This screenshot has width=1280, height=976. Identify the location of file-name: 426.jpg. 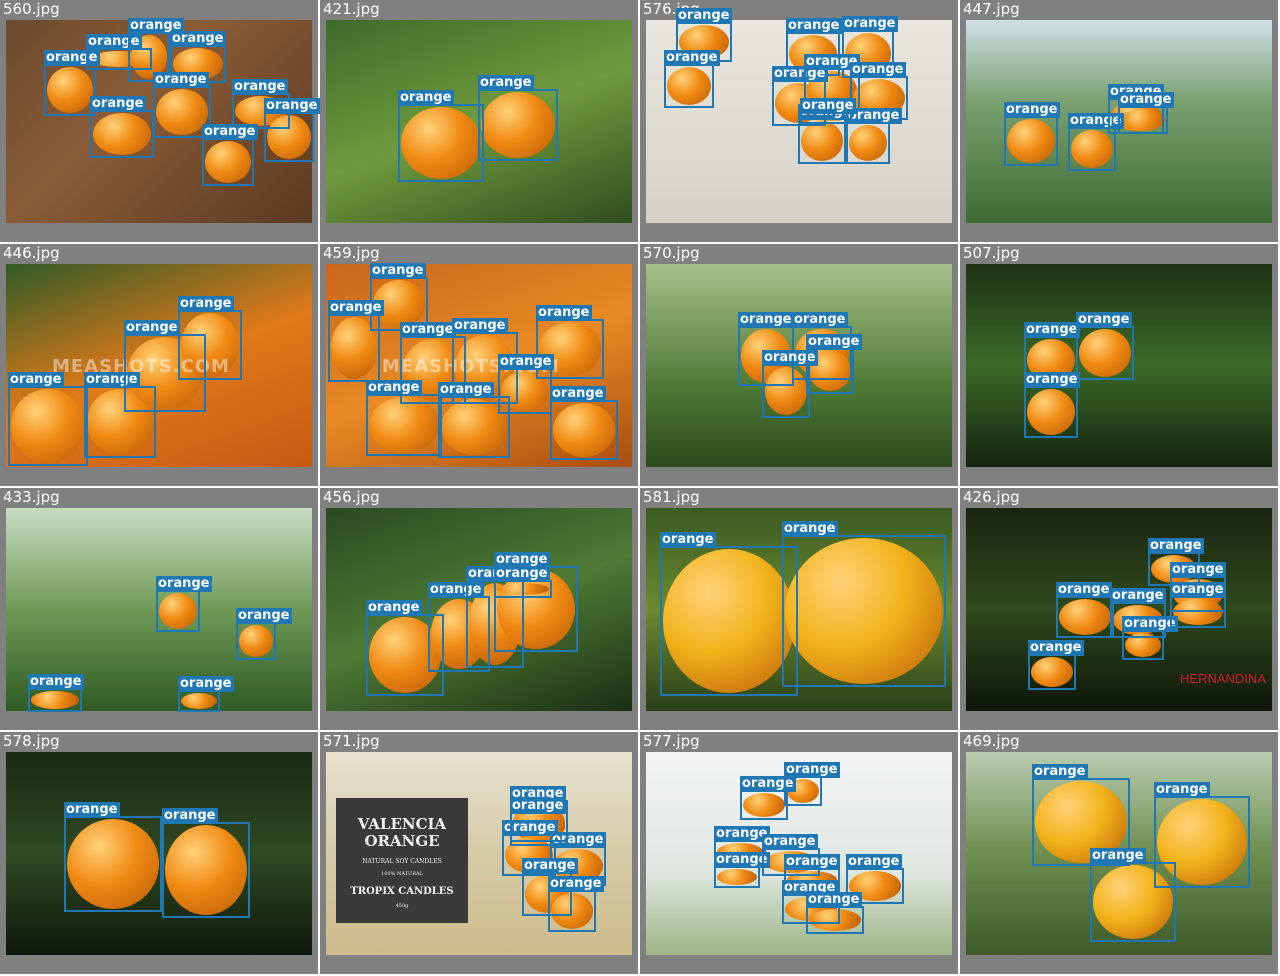
(991, 497).